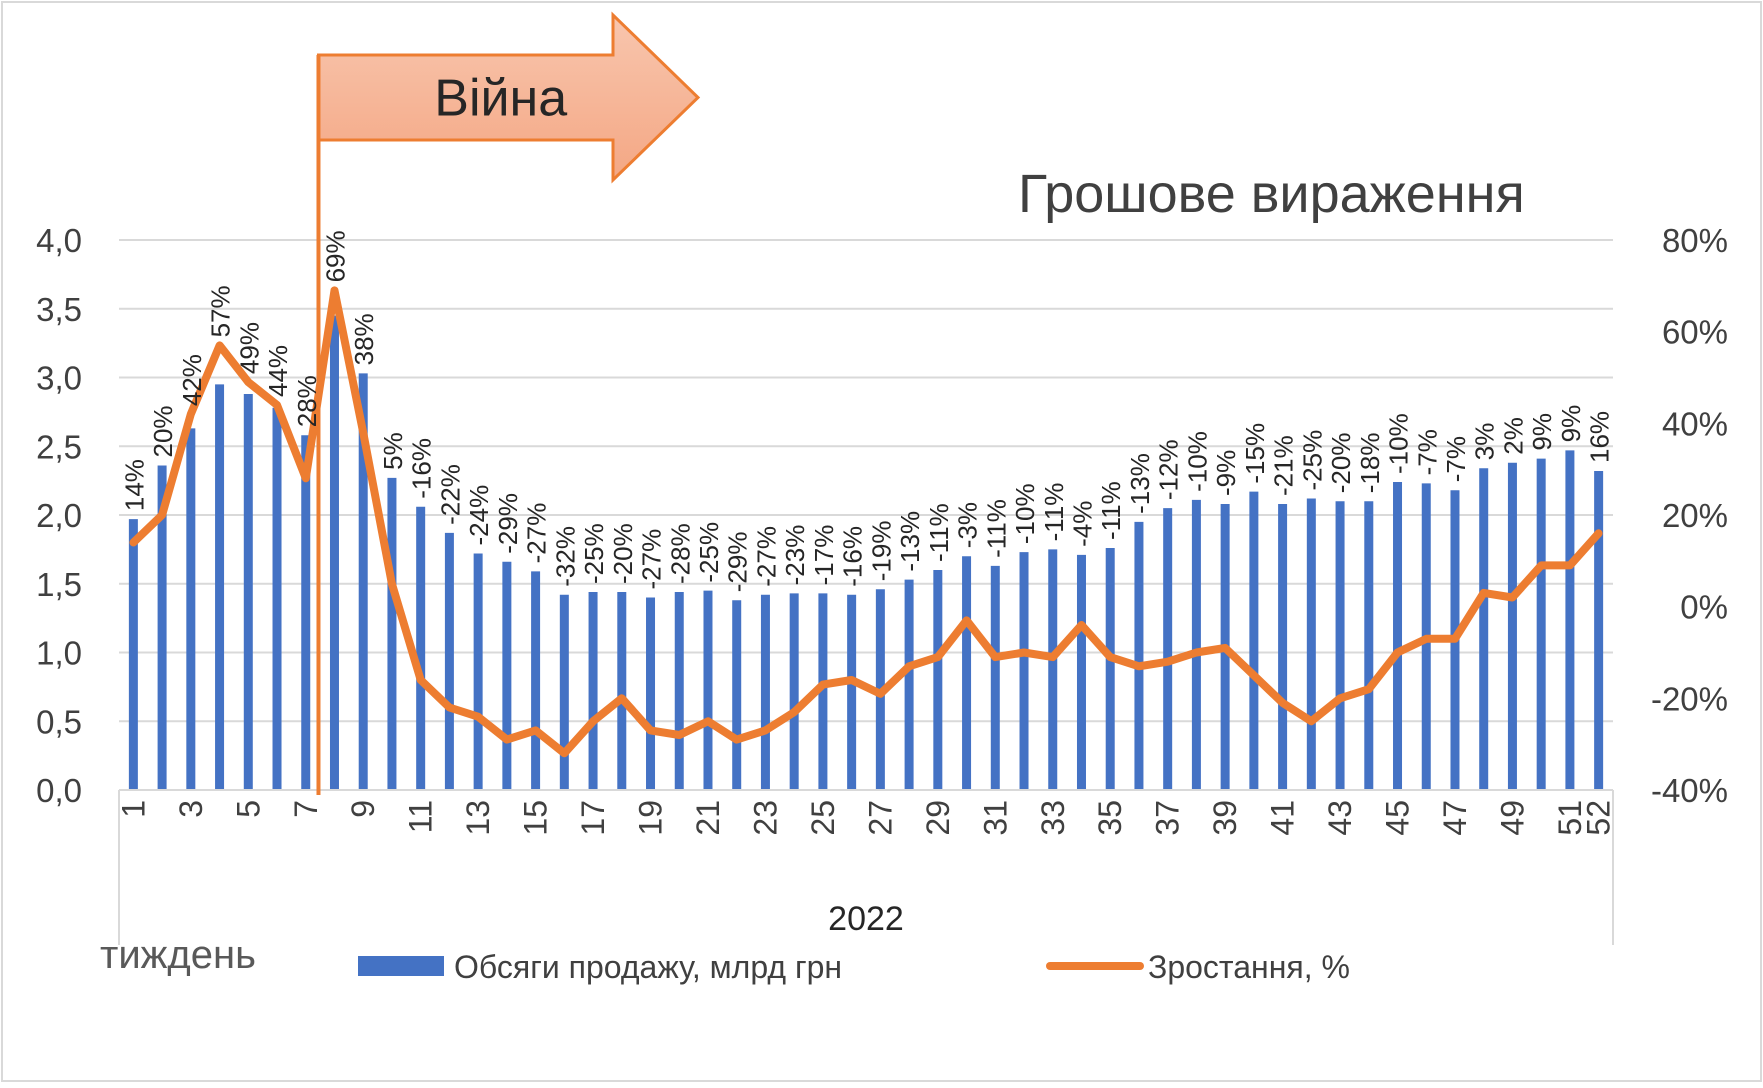 Image resolution: width=1763 pixels, height=1088 pixels. Describe the element at coordinates (968, 525) in the screenshot. I see `data-label: -3%` at that location.